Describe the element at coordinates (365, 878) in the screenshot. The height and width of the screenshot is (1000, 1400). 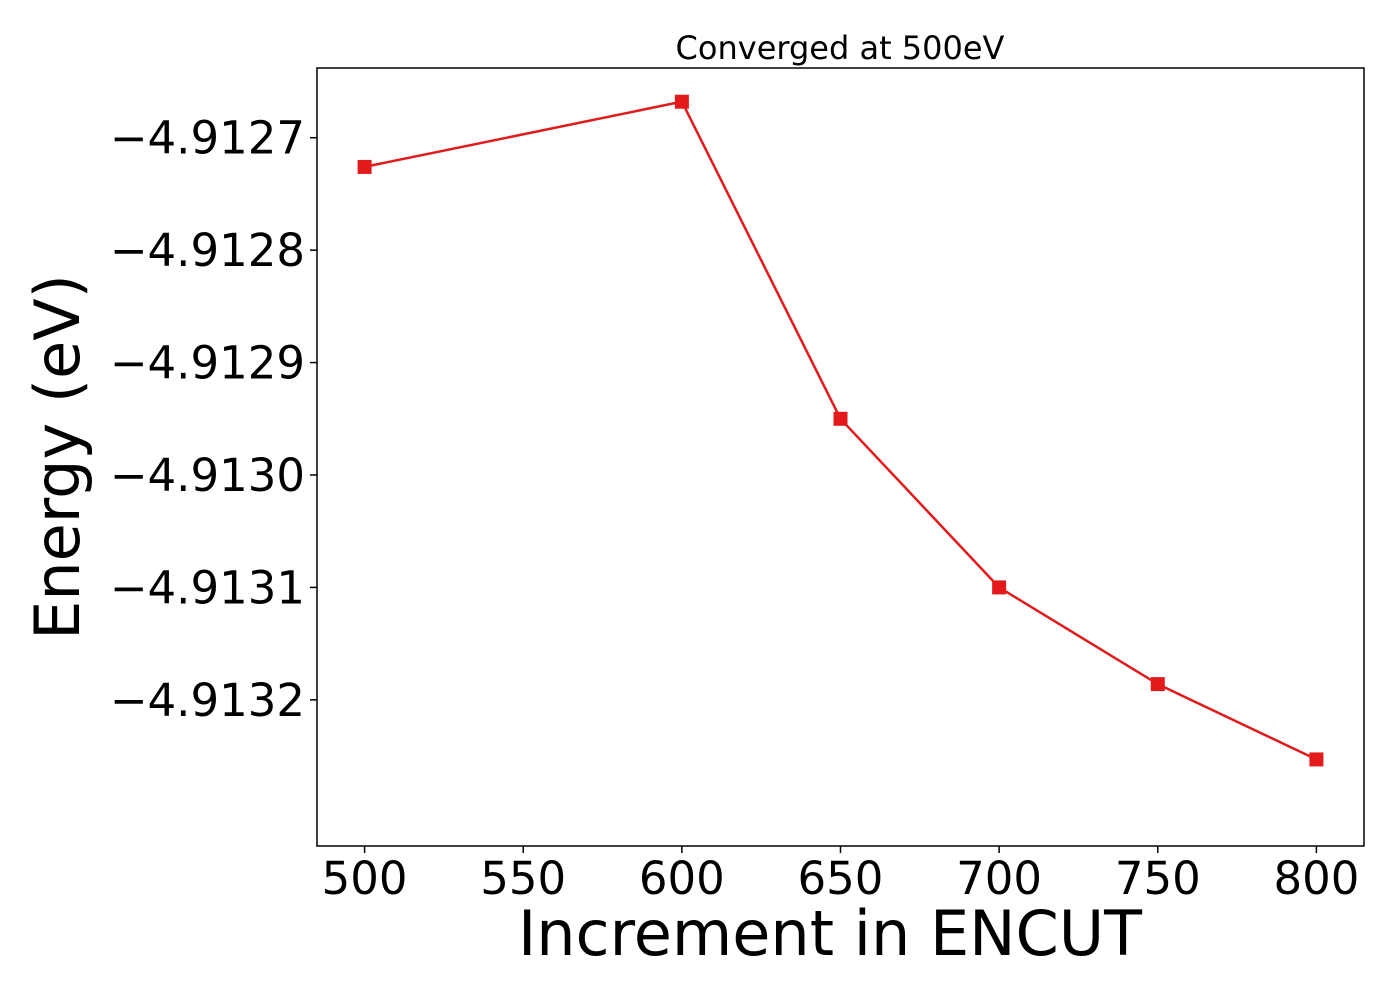
I see `x-tick-label: 500` at that location.